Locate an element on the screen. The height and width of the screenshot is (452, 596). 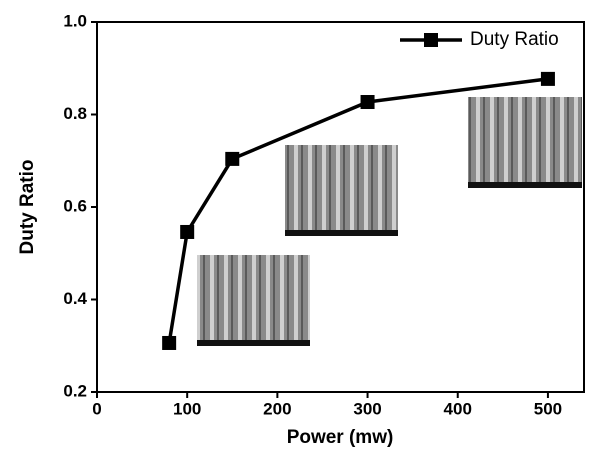
legend-label: Duty Ratio is located at coordinates (514, 39).